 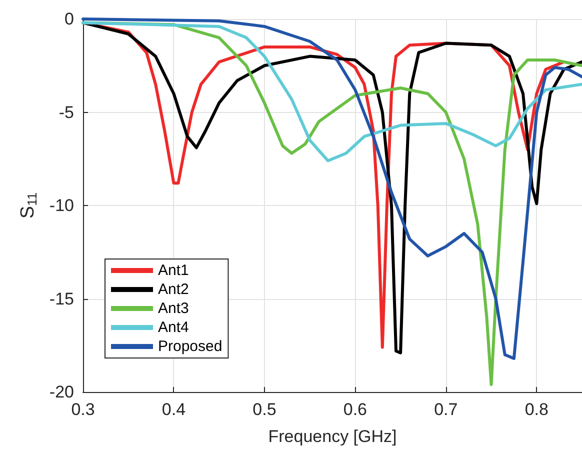 What do you see at coordinates (61, 205) in the screenshot?
I see `y-tick-label: -10` at bounding box center [61, 205].